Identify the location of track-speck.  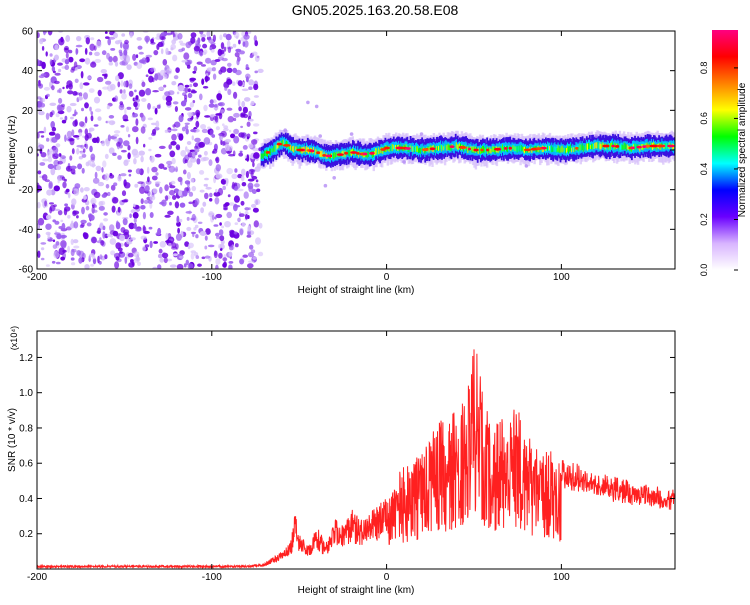
(596, 136).